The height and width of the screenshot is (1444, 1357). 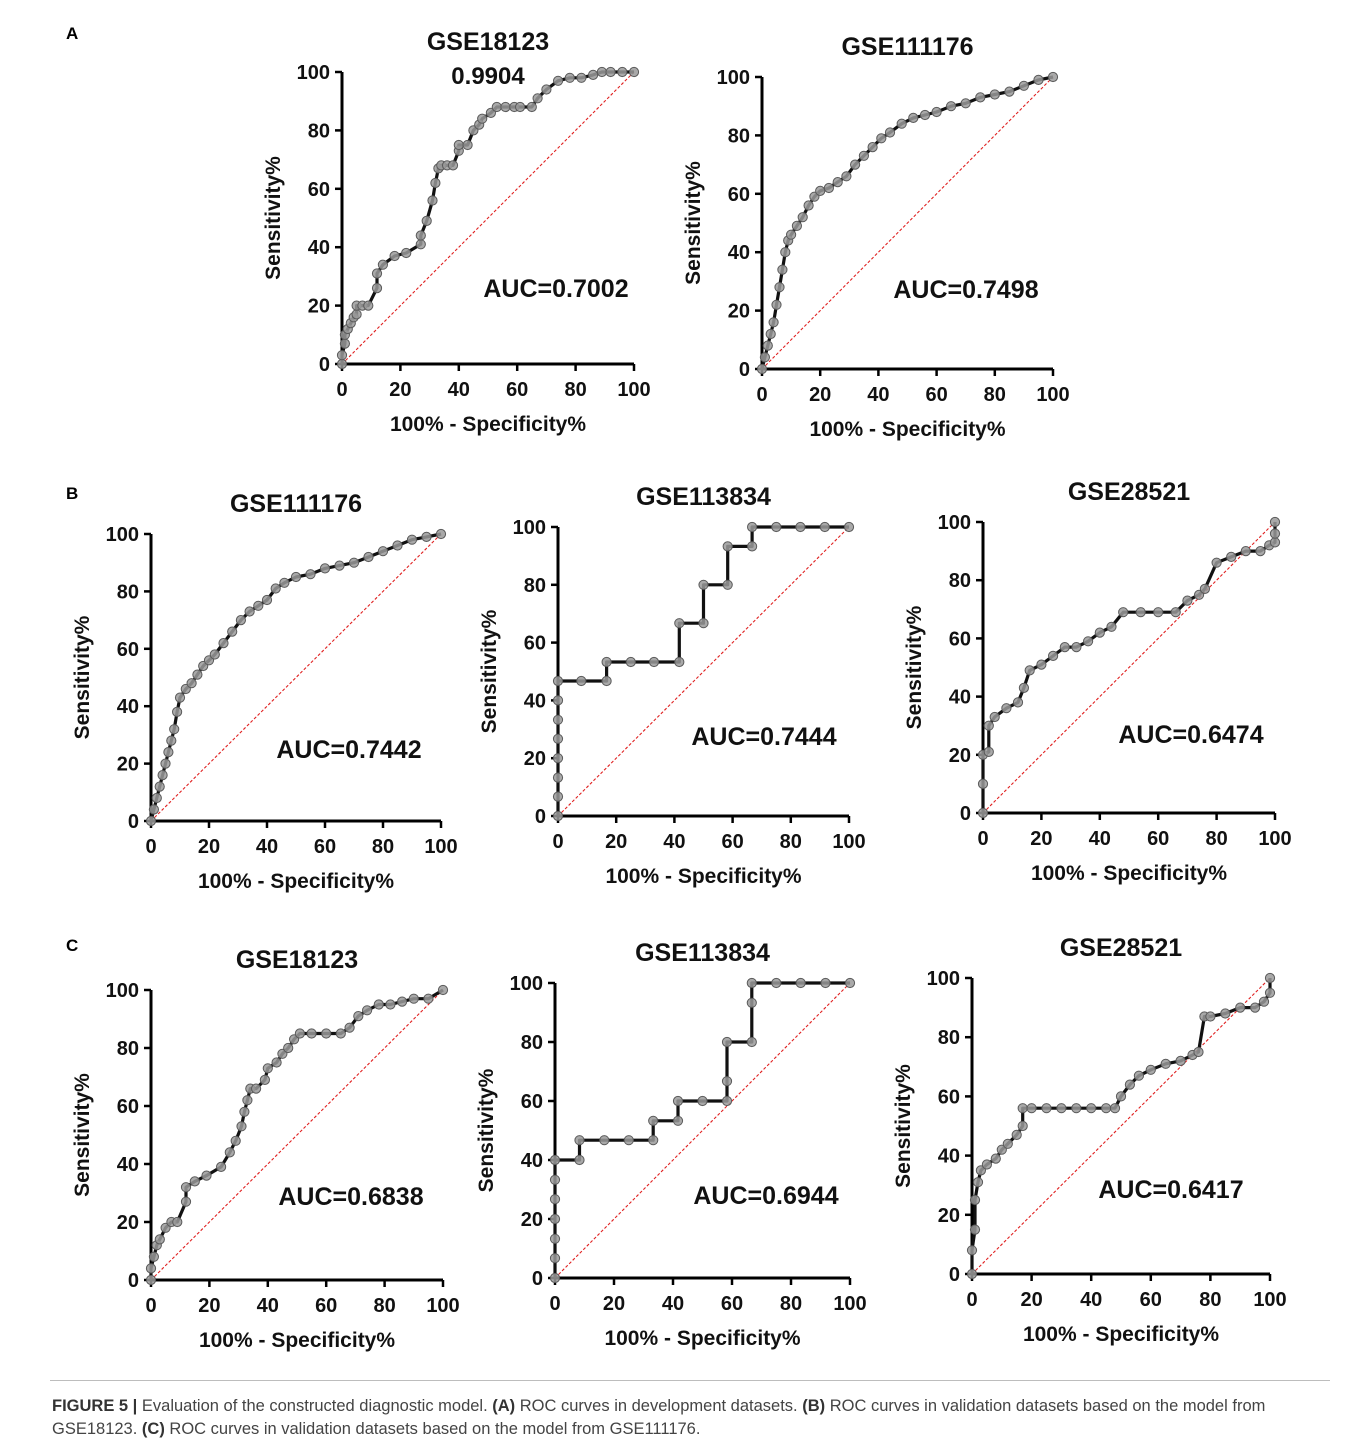 I want to click on y-tick-label: 0, so click(x=324, y=365).